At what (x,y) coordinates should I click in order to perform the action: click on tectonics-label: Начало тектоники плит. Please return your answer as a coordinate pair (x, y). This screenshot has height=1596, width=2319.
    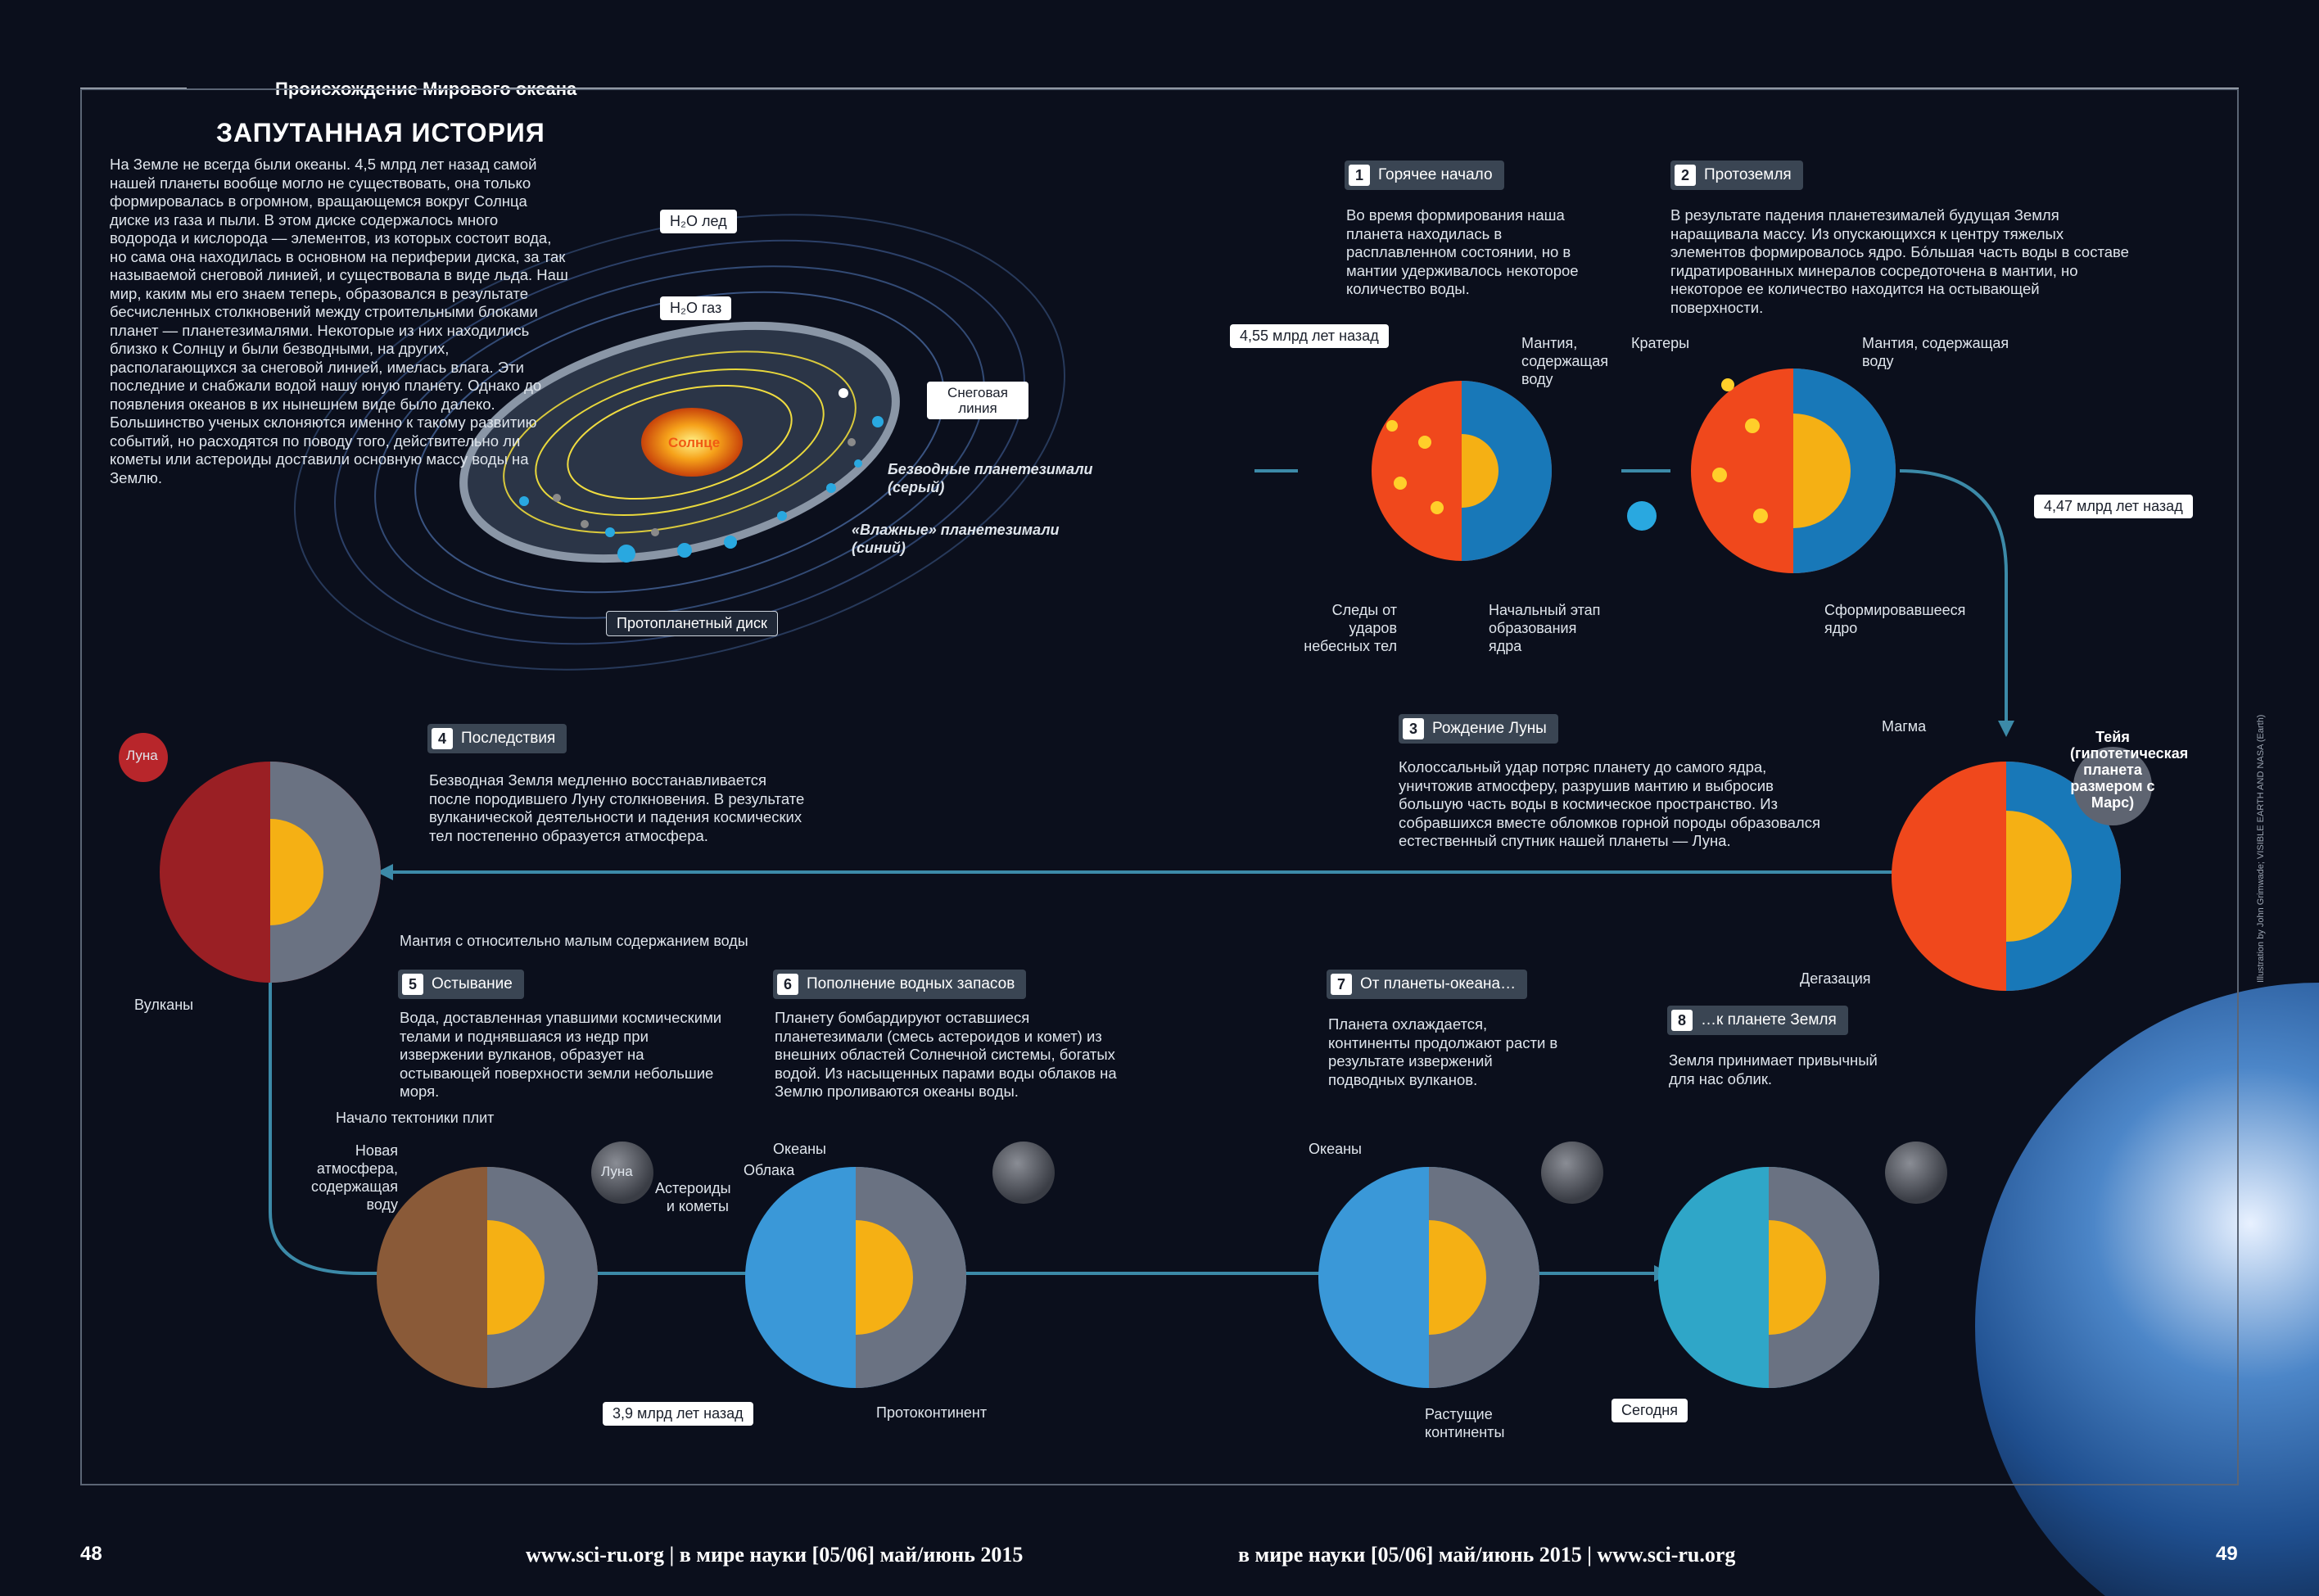
    Looking at the image, I should click on (415, 1118).